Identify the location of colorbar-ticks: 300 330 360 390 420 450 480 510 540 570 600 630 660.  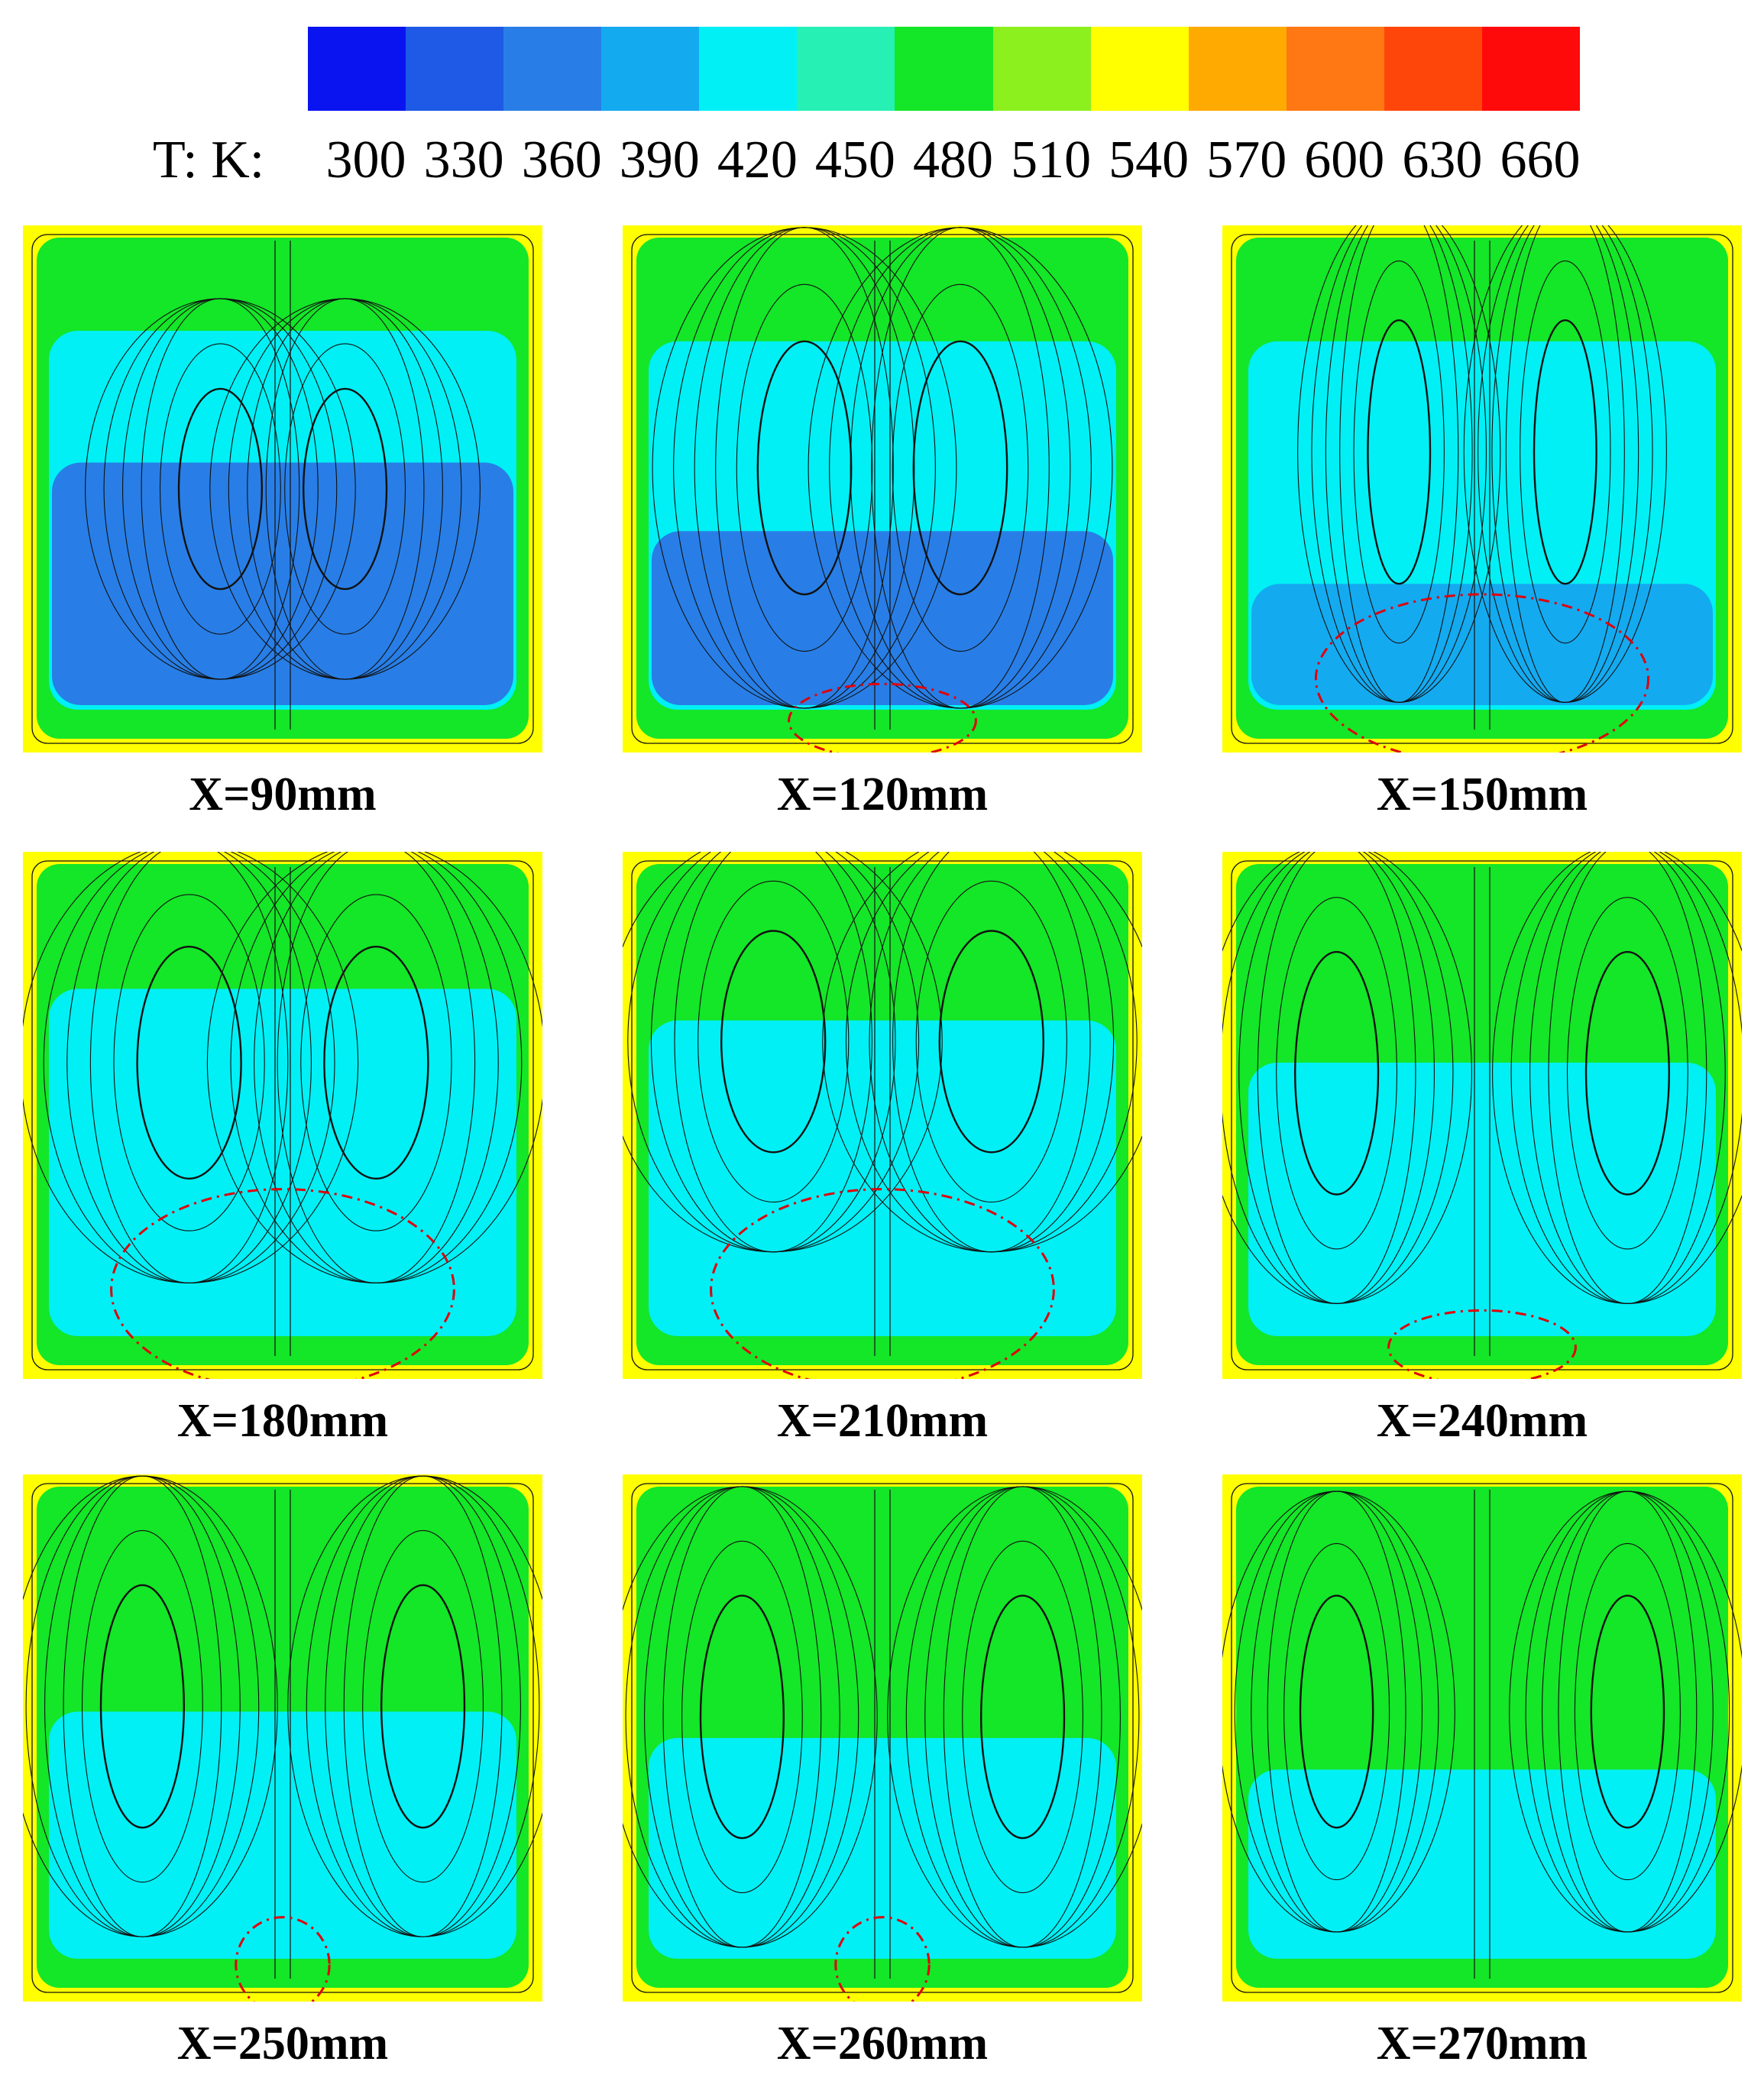
(953, 160).